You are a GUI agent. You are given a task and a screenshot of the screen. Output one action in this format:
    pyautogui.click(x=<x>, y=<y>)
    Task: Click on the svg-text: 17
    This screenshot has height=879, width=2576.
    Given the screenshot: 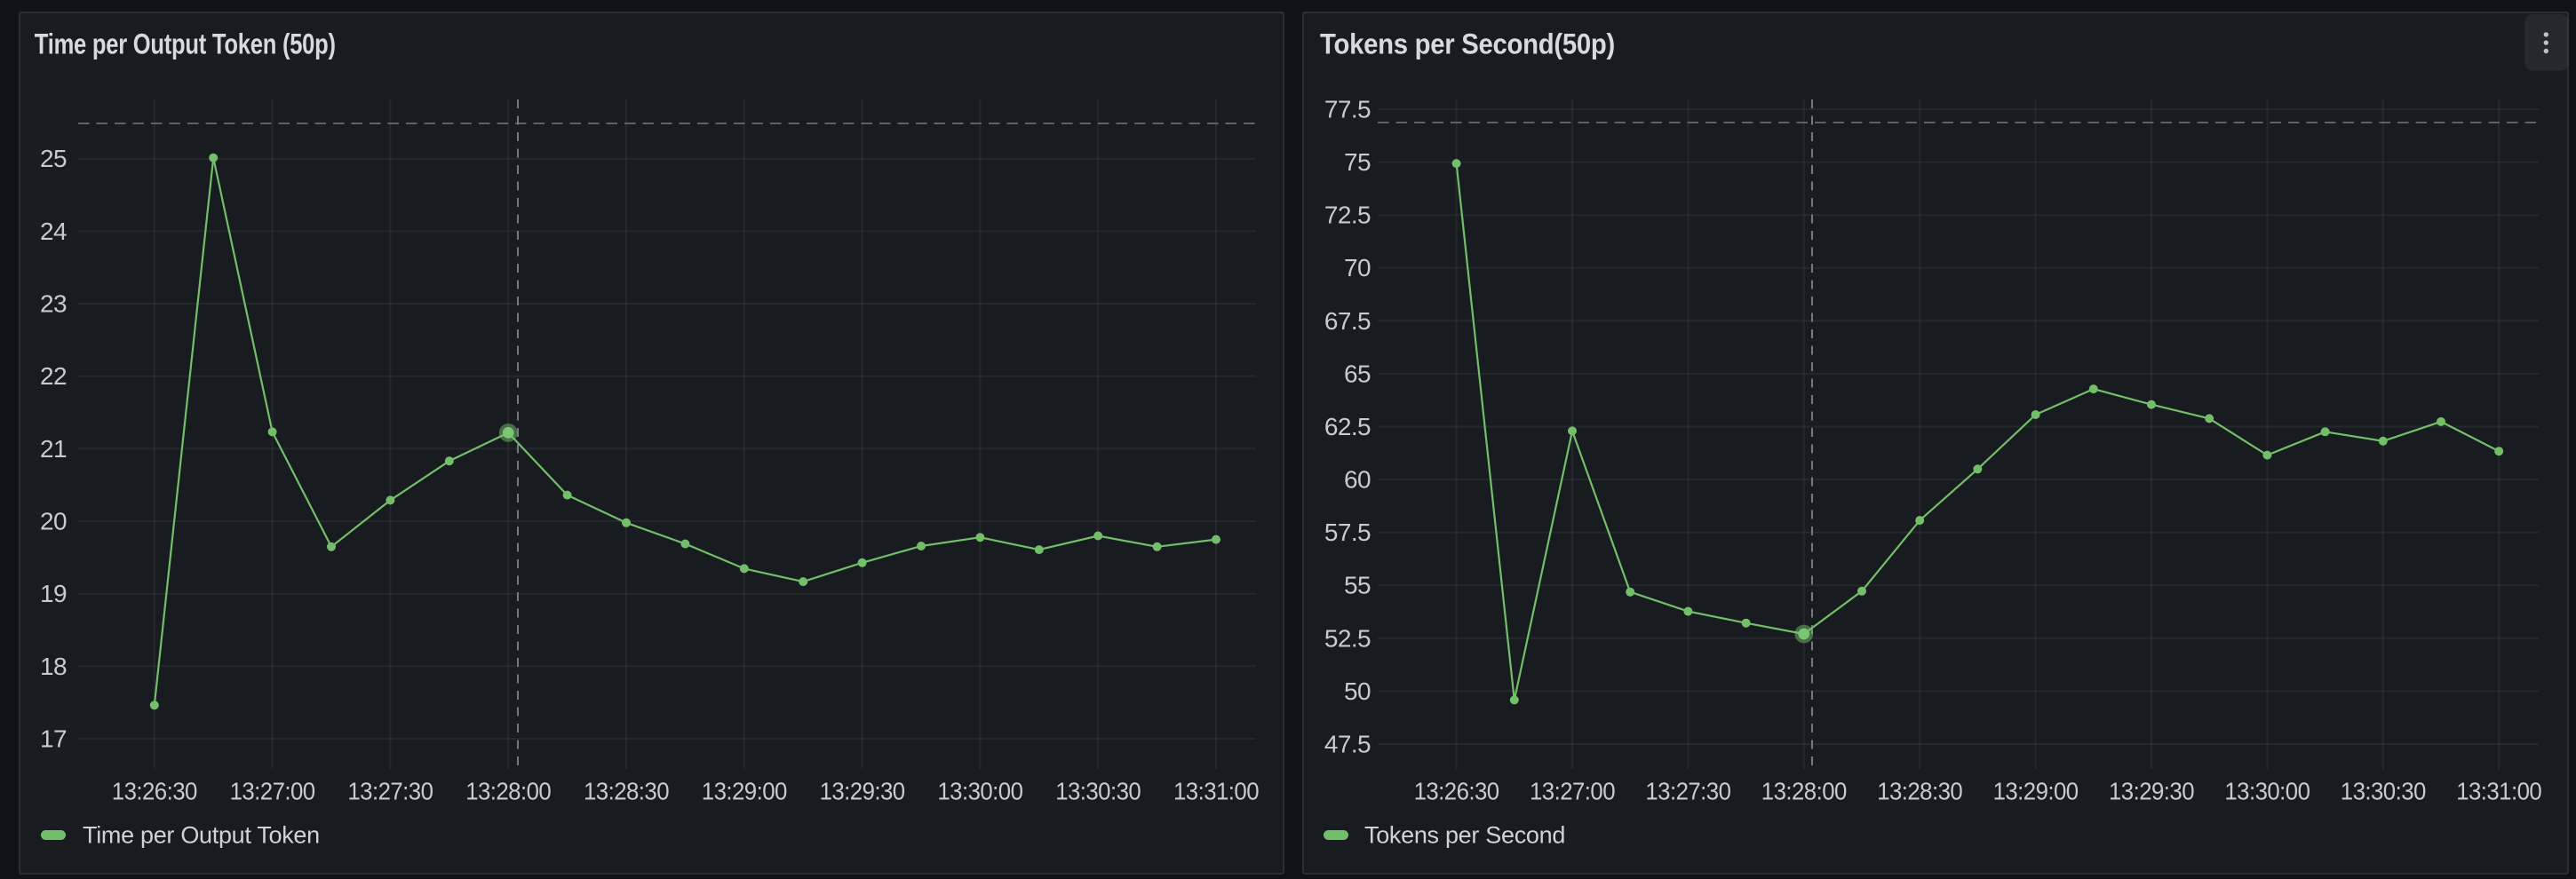 What is the action you would take?
    pyautogui.click(x=53, y=739)
    